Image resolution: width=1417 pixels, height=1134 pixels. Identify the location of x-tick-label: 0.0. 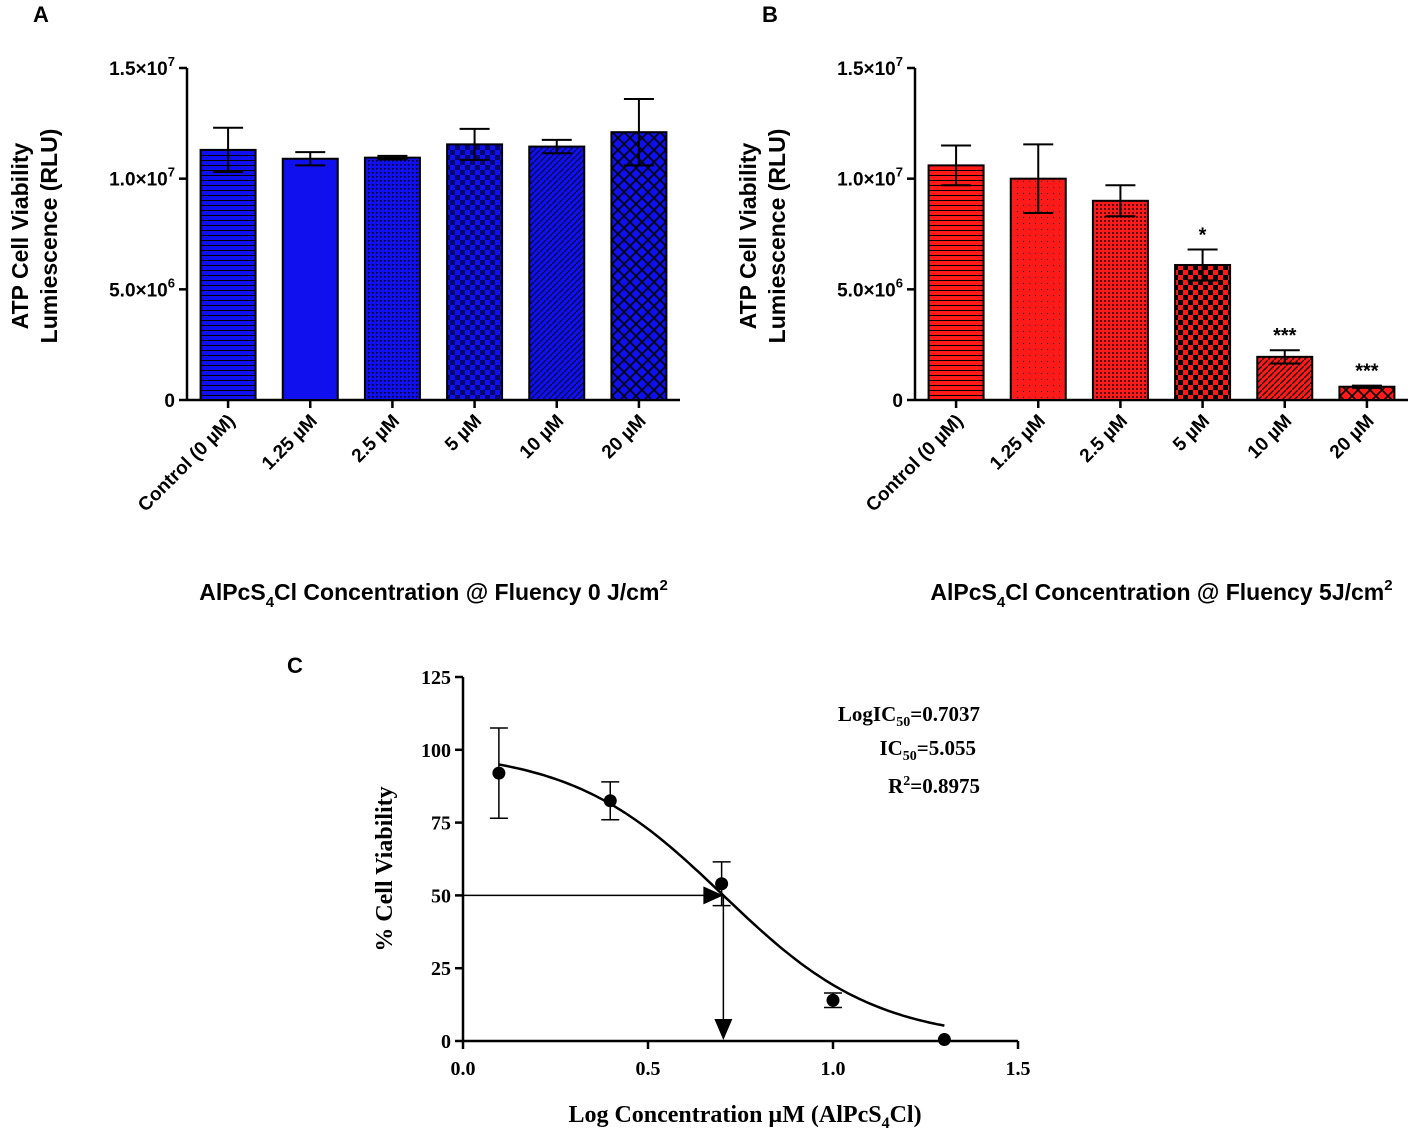
(463, 1069).